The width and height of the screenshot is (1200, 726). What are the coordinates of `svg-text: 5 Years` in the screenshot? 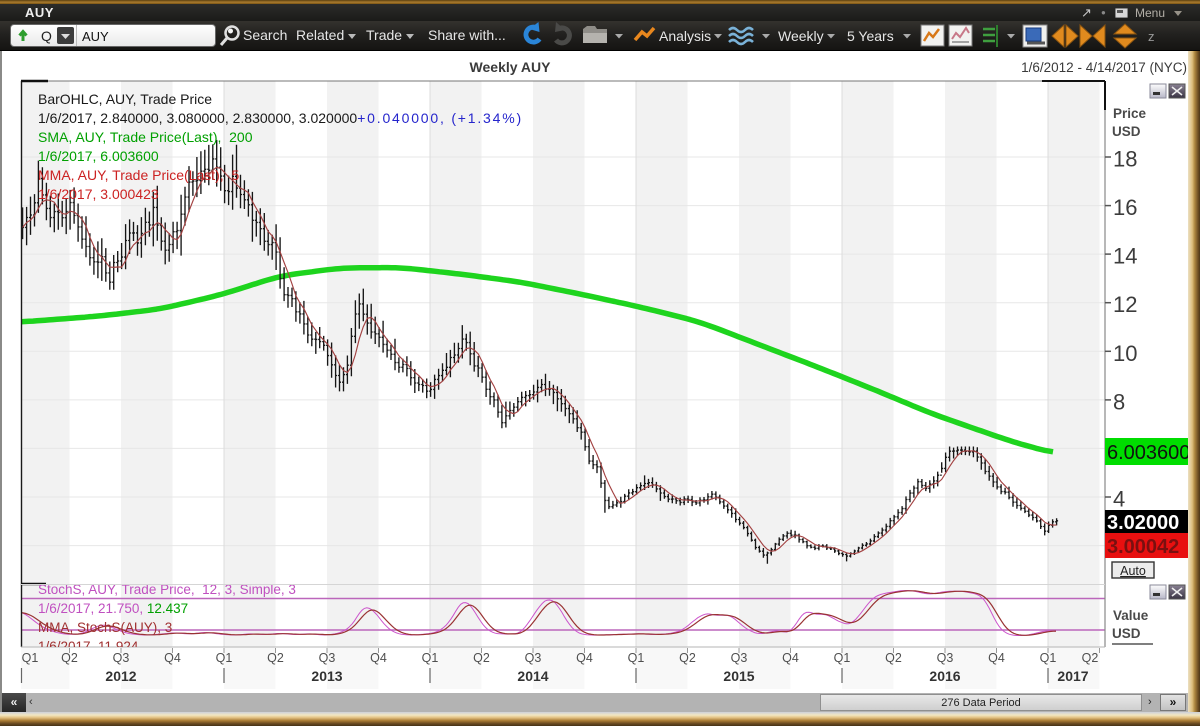 It's located at (870, 36).